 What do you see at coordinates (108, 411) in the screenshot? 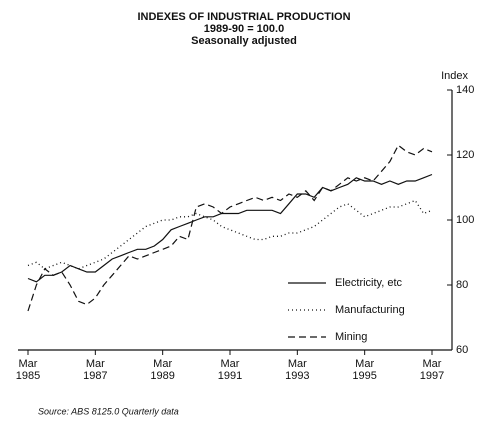
I see `source-note: Source: ABS 8125.0 Quarterly data` at bounding box center [108, 411].